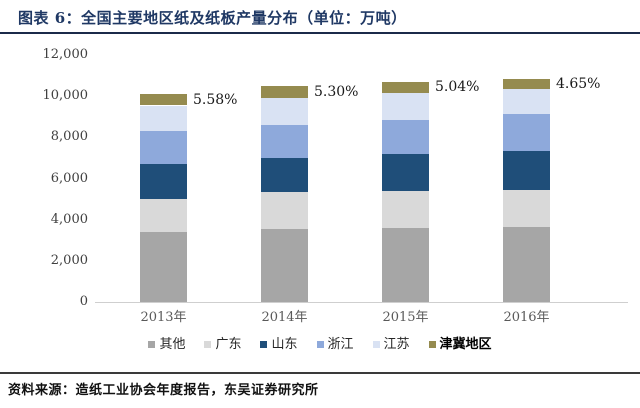 The width and height of the screenshot is (640, 408). What do you see at coordinates (320, 33) in the screenshot?
I see `title-divider` at bounding box center [320, 33].